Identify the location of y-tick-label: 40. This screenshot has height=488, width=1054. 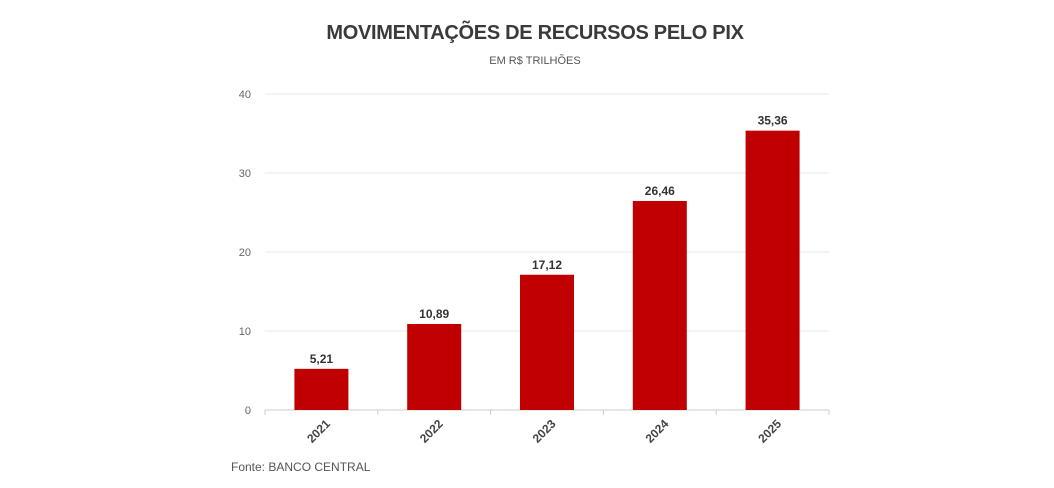
(245, 95).